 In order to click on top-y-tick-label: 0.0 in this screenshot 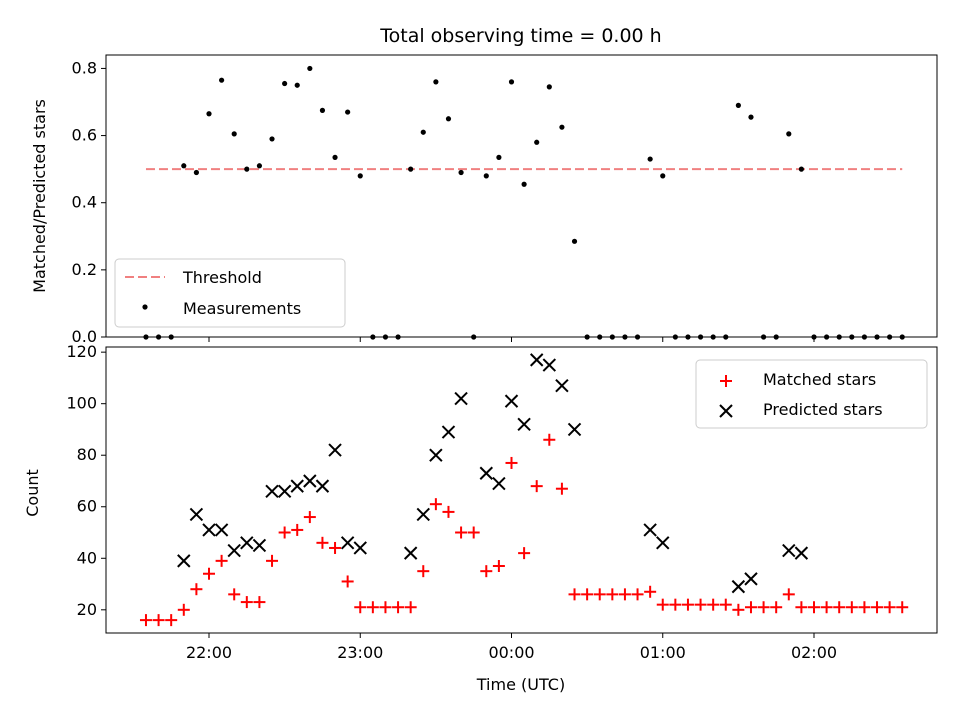, I will do `click(84, 336)`.